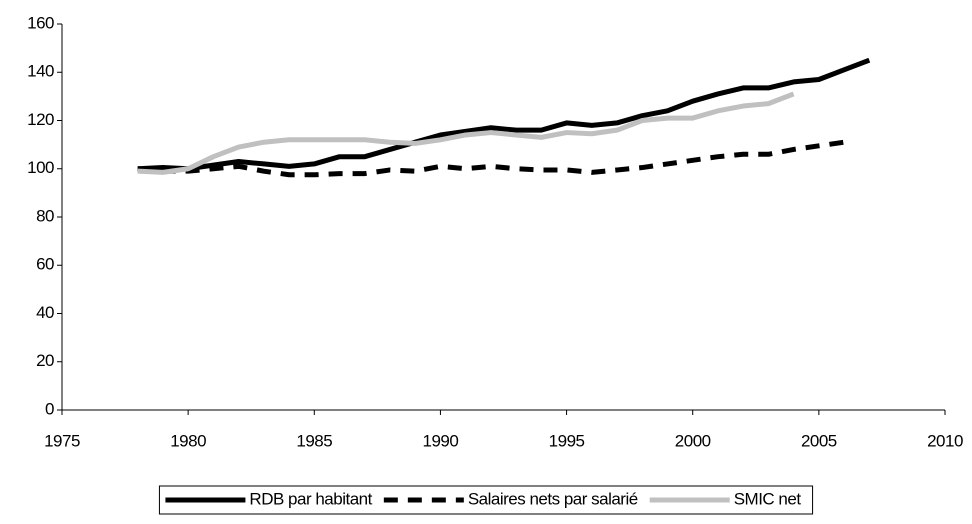 The image size is (972, 524). Describe the element at coordinates (945, 440) in the screenshot. I see `x-tick-label: 2010` at that location.